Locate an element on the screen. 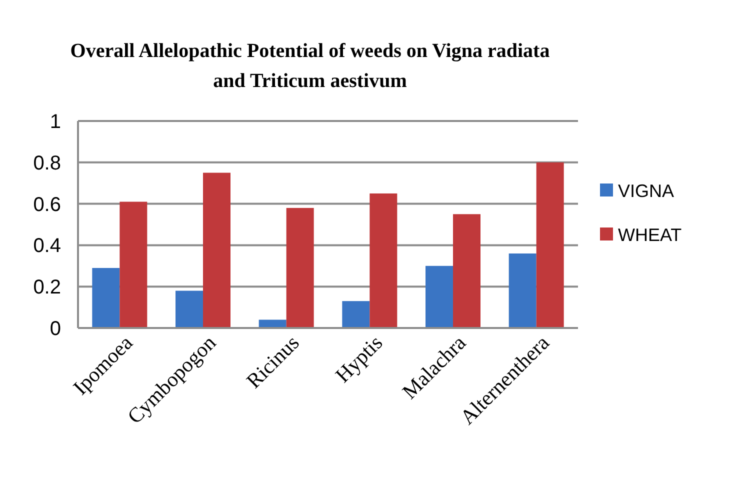  chart-title: Overall Allelopathic Potential of weeds on Vigna radiata and Triticum aestivum is located at coordinates (310, 66).